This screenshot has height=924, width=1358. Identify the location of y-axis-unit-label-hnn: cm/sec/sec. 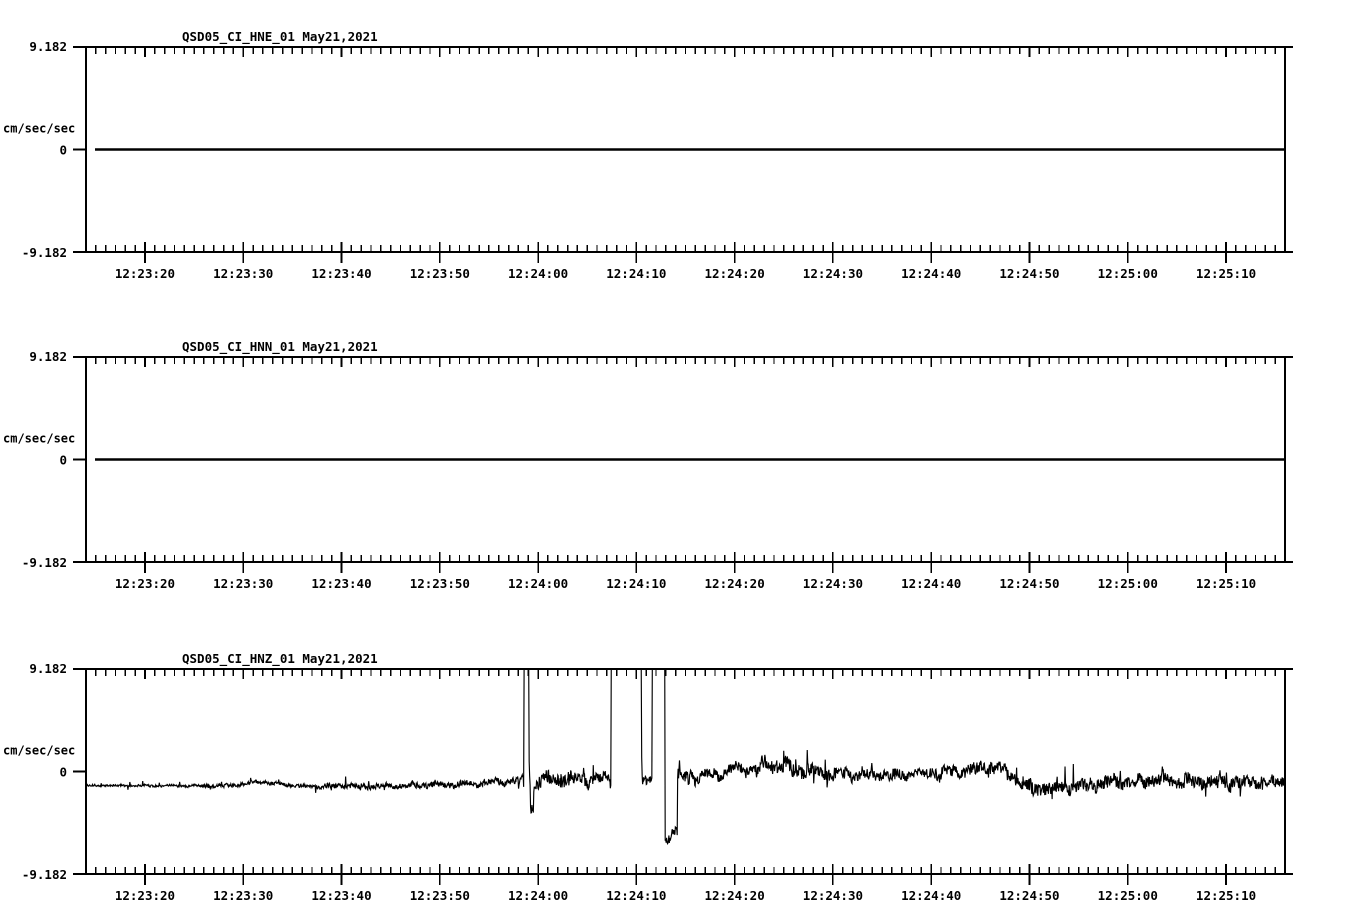
(39, 439).